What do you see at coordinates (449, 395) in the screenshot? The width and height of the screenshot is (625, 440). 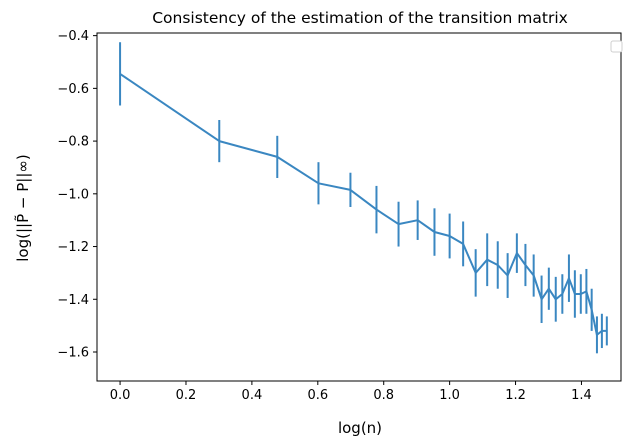 I see `x-tick-label: 1.0` at bounding box center [449, 395].